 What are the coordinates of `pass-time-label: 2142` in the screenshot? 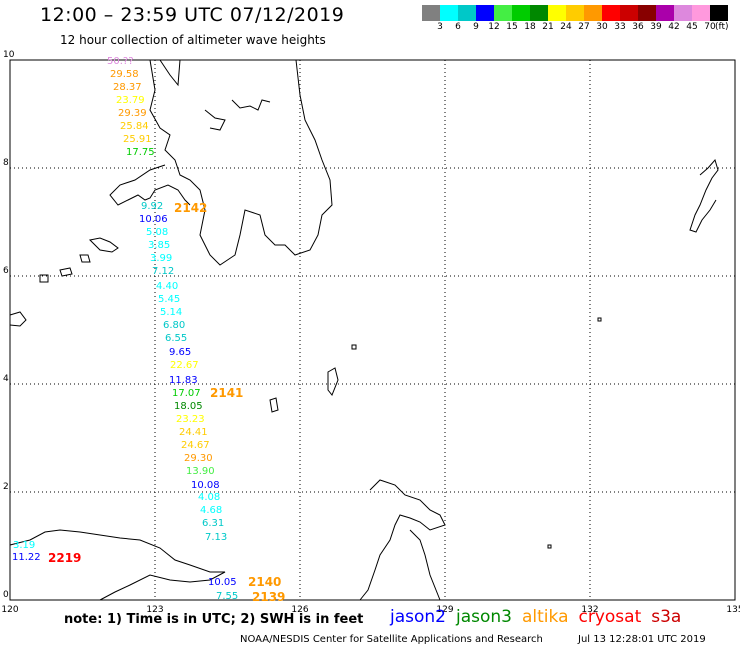 It's located at (190, 208).